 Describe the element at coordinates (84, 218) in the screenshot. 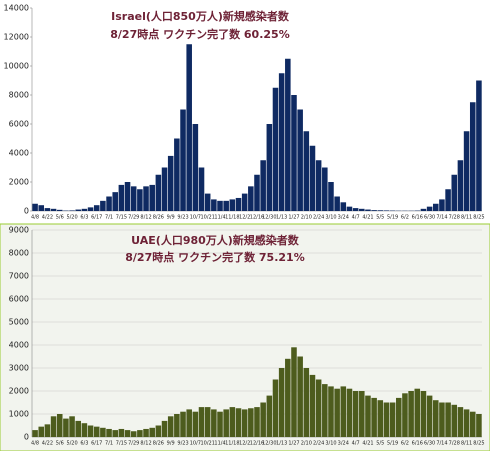

I see `x-tick-label: 6/3` at that location.